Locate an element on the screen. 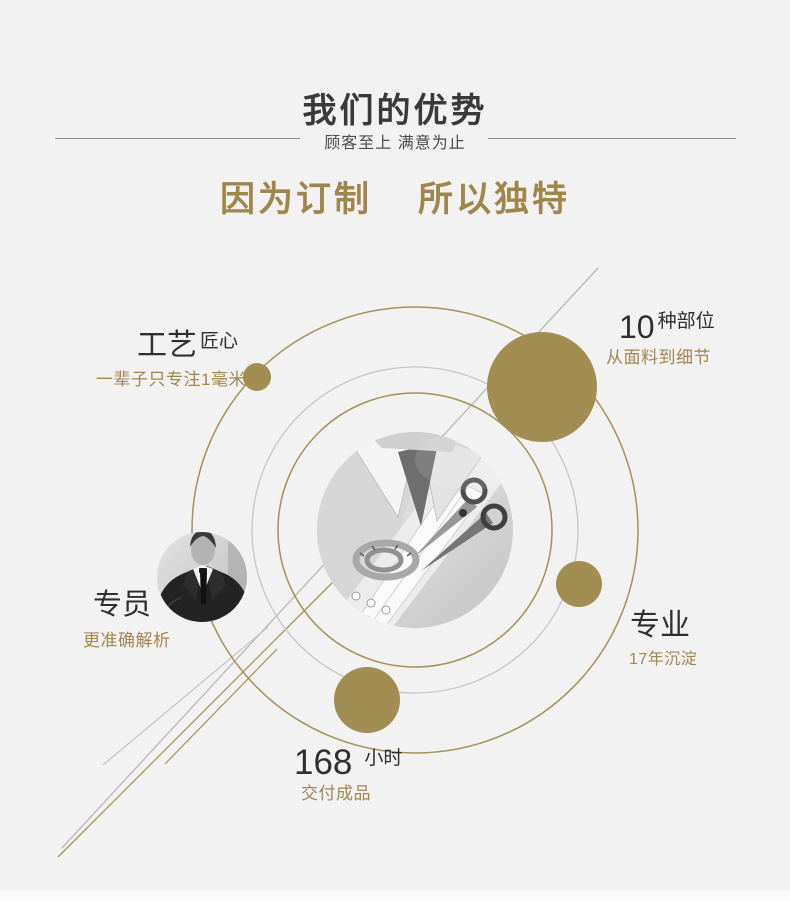  page-title: 我们的优势 is located at coordinates (395, 111).